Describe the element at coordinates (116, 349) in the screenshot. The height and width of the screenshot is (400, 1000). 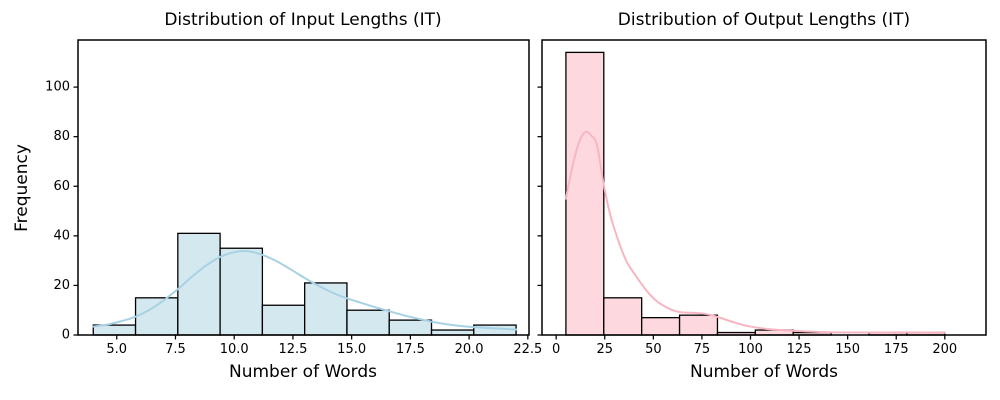
I see `x-tick-label: 5.0` at that location.